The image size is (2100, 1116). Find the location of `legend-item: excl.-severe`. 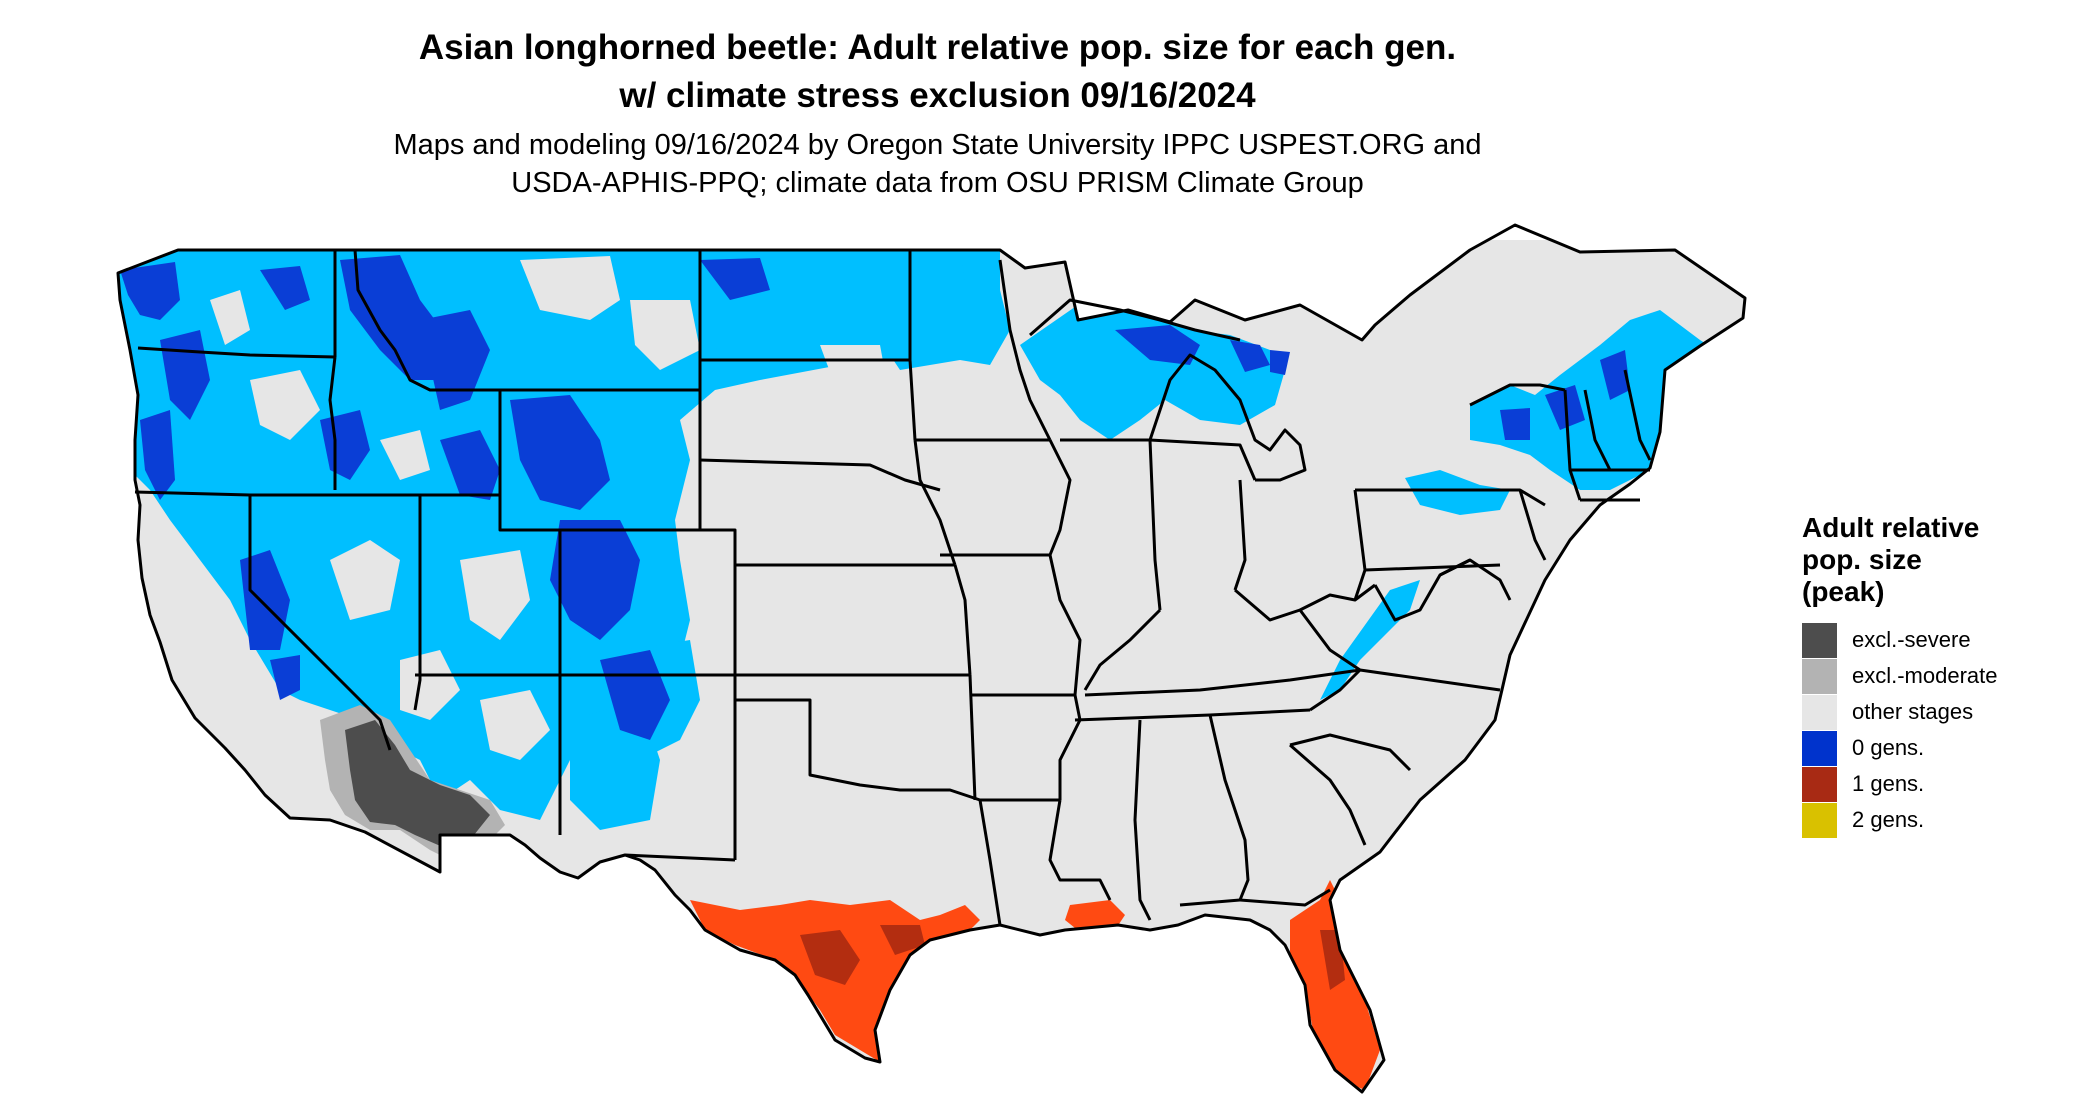

legend-item: excl.-severe is located at coordinates (1900, 640).